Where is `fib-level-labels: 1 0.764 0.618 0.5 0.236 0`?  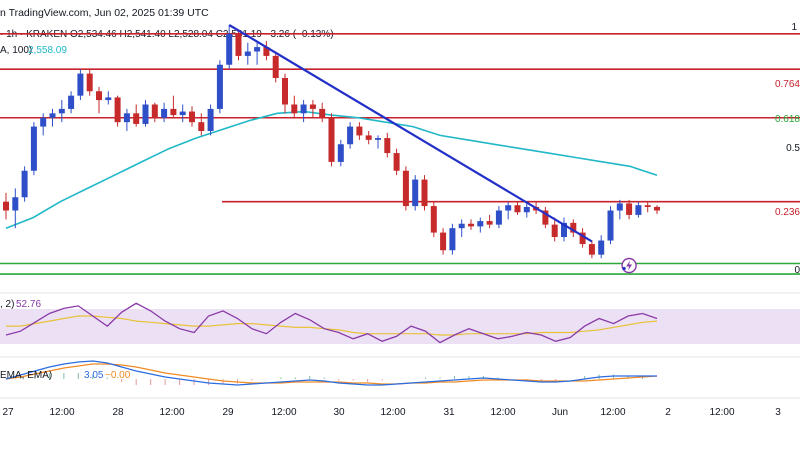
fib-level-labels: 1 0.764 0.618 0.5 0.236 0 is located at coordinates (787, 149).